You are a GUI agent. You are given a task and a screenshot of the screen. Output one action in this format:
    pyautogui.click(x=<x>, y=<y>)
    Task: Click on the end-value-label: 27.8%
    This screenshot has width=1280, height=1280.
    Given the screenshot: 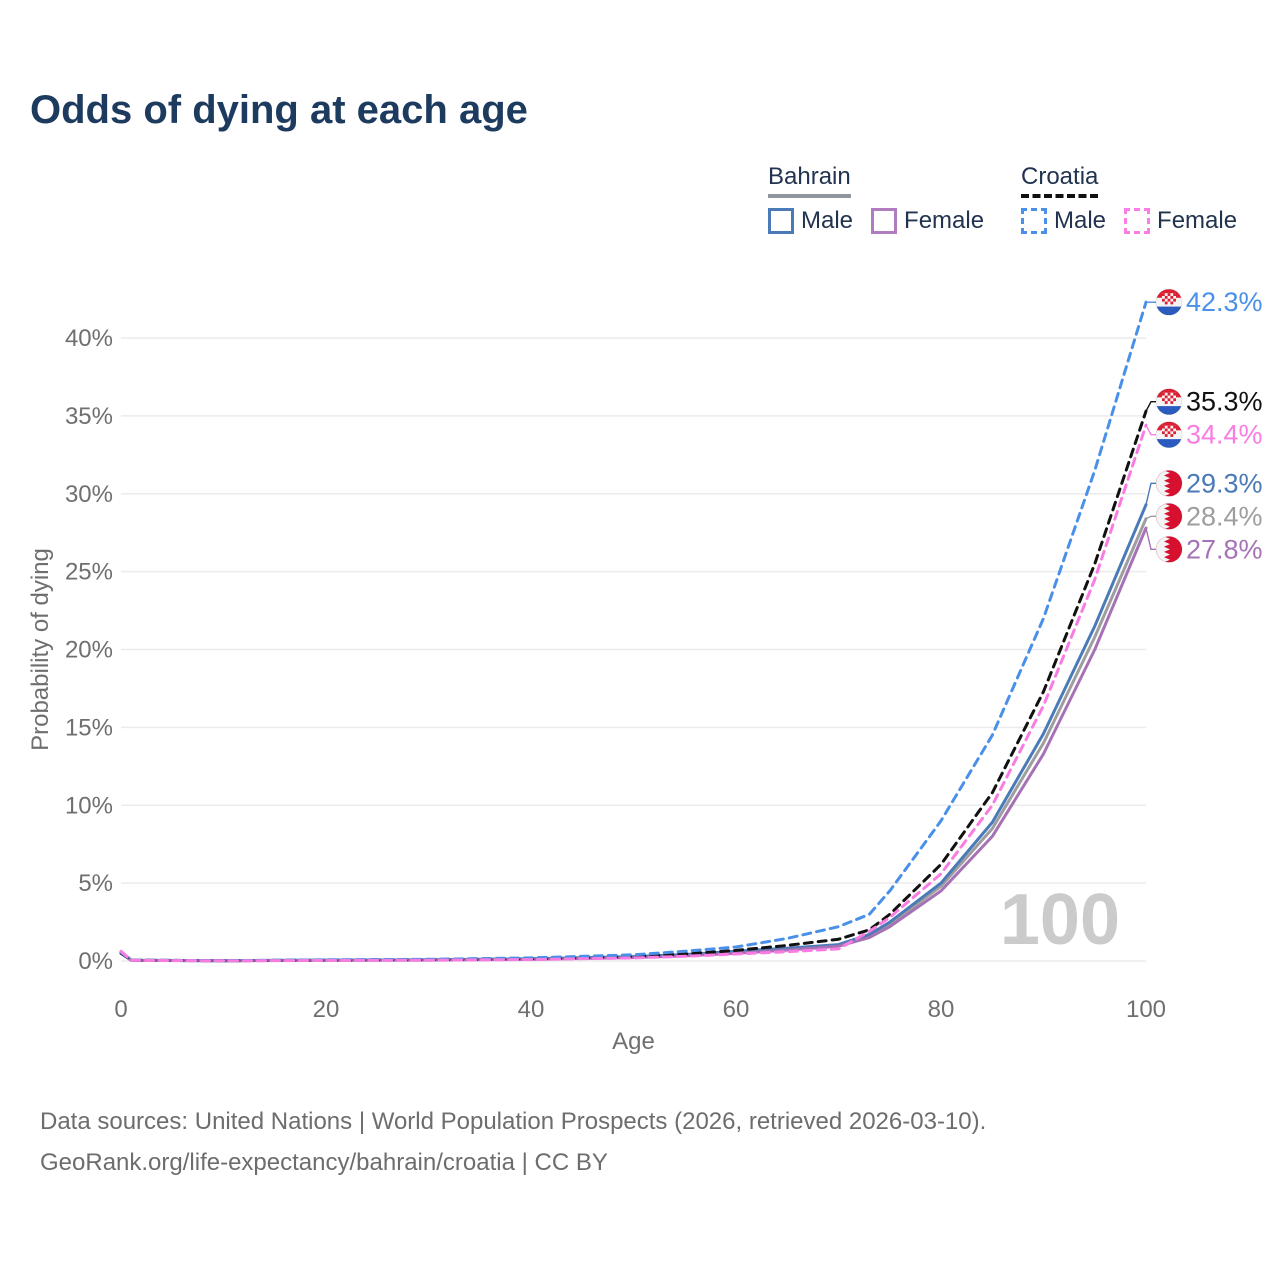 What is the action you would take?
    pyautogui.click(x=1224, y=549)
    